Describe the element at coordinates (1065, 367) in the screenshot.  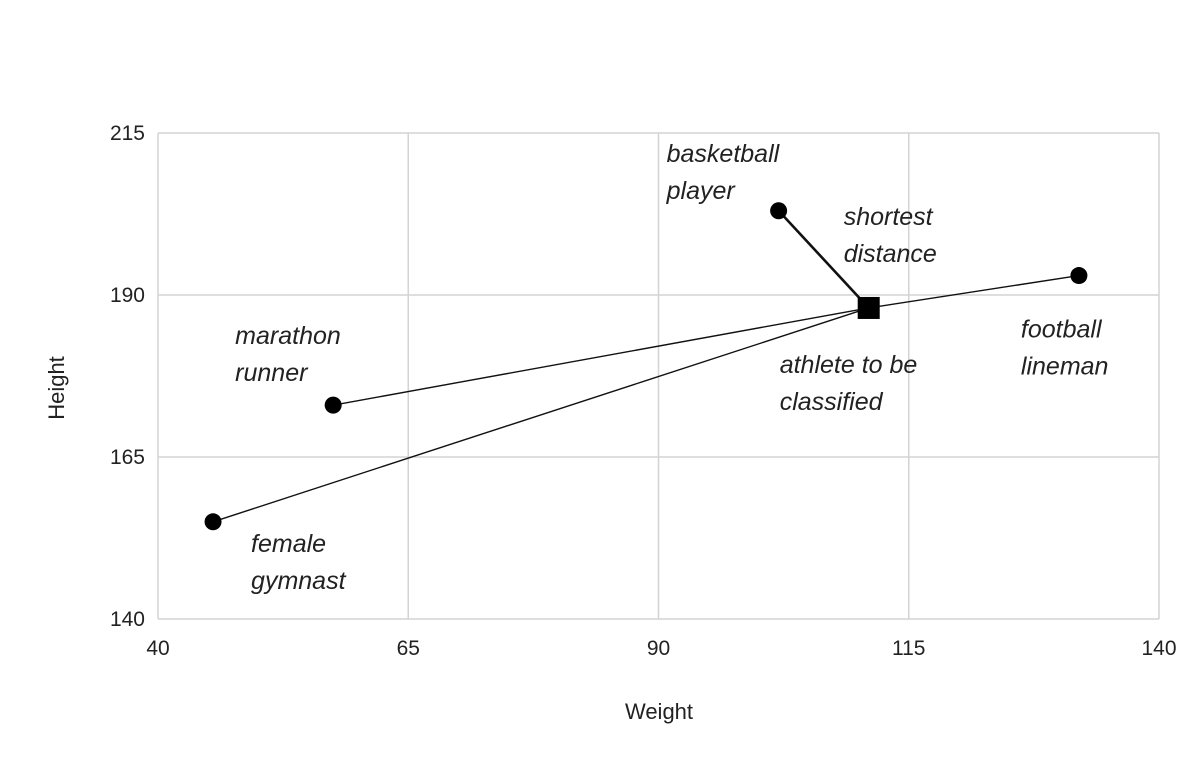
I see `football-lineman-label-line: lineman` at that location.